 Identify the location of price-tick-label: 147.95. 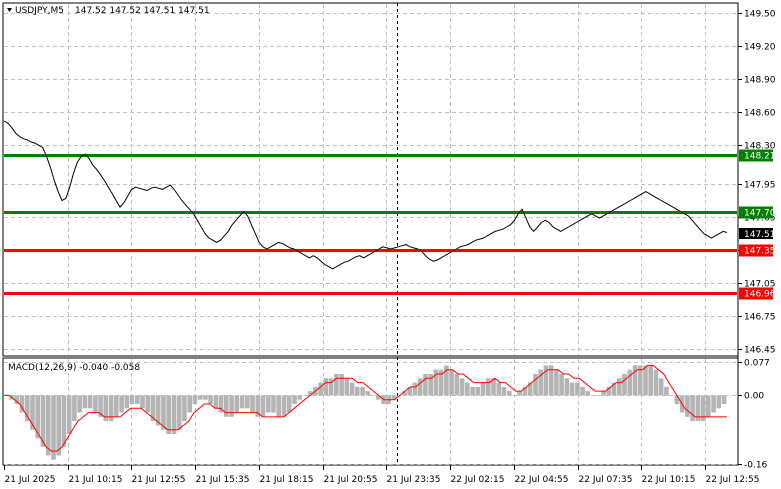
(760, 186).